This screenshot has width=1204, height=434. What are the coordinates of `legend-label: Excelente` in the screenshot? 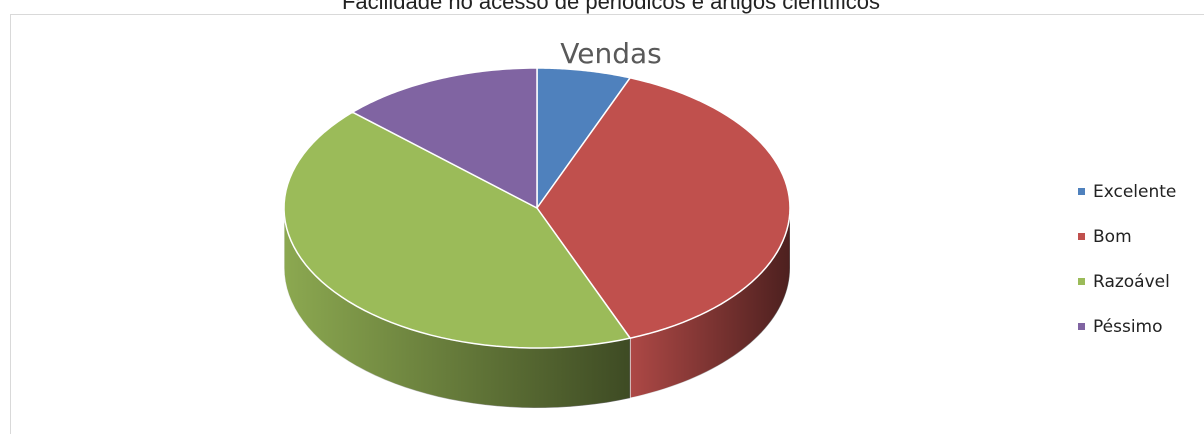 It's located at (1134, 192).